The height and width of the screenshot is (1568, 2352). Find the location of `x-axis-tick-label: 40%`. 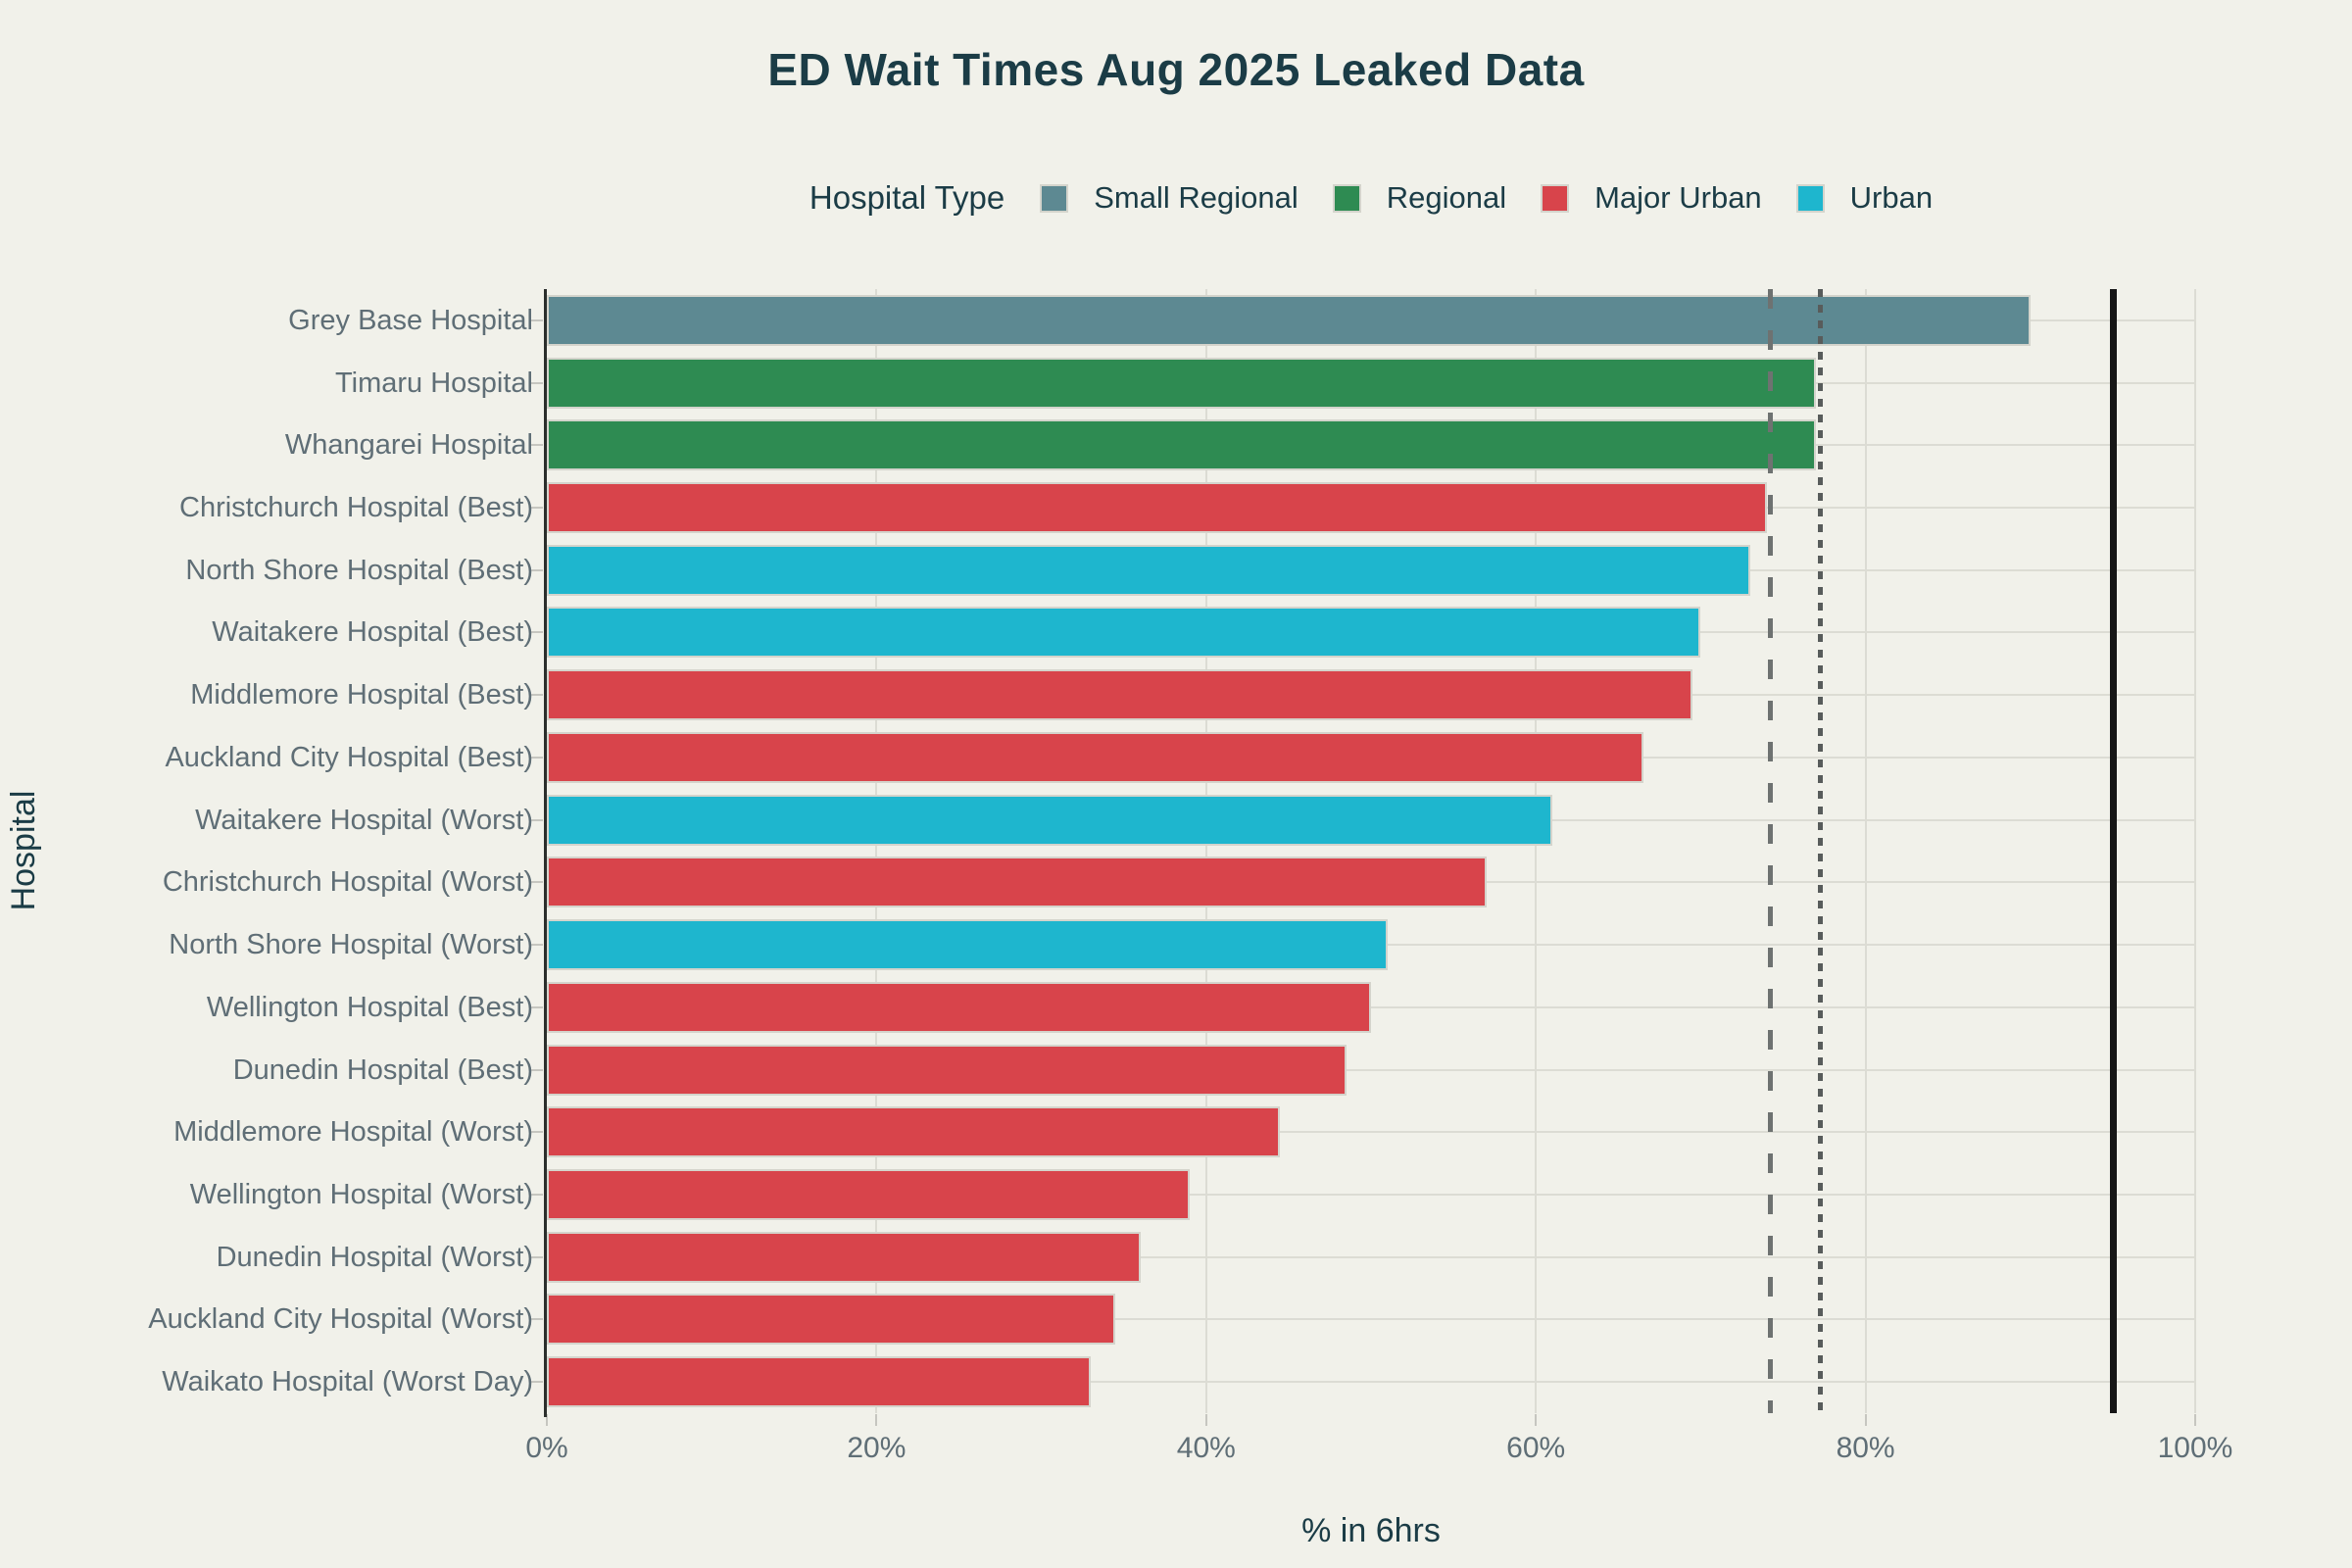

x-axis-tick-label: 40% is located at coordinates (1206, 1448).